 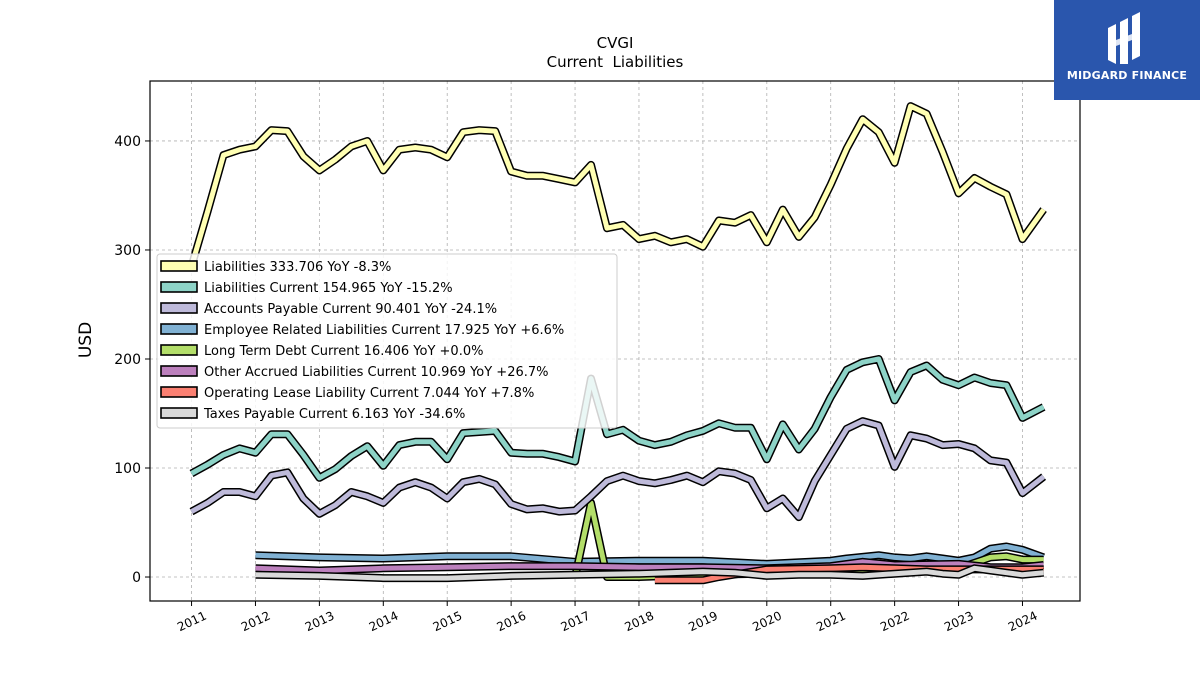 I want to click on y-axis-label: USD, so click(x=86, y=340).